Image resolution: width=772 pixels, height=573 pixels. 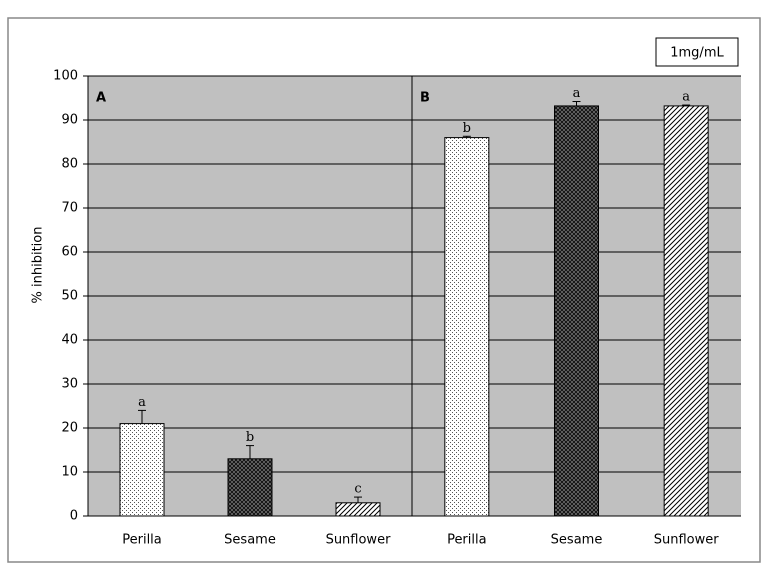 What do you see at coordinates (425, 98) in the screenshot?
I see `panel-label: B` at bounding box center [425, 98].